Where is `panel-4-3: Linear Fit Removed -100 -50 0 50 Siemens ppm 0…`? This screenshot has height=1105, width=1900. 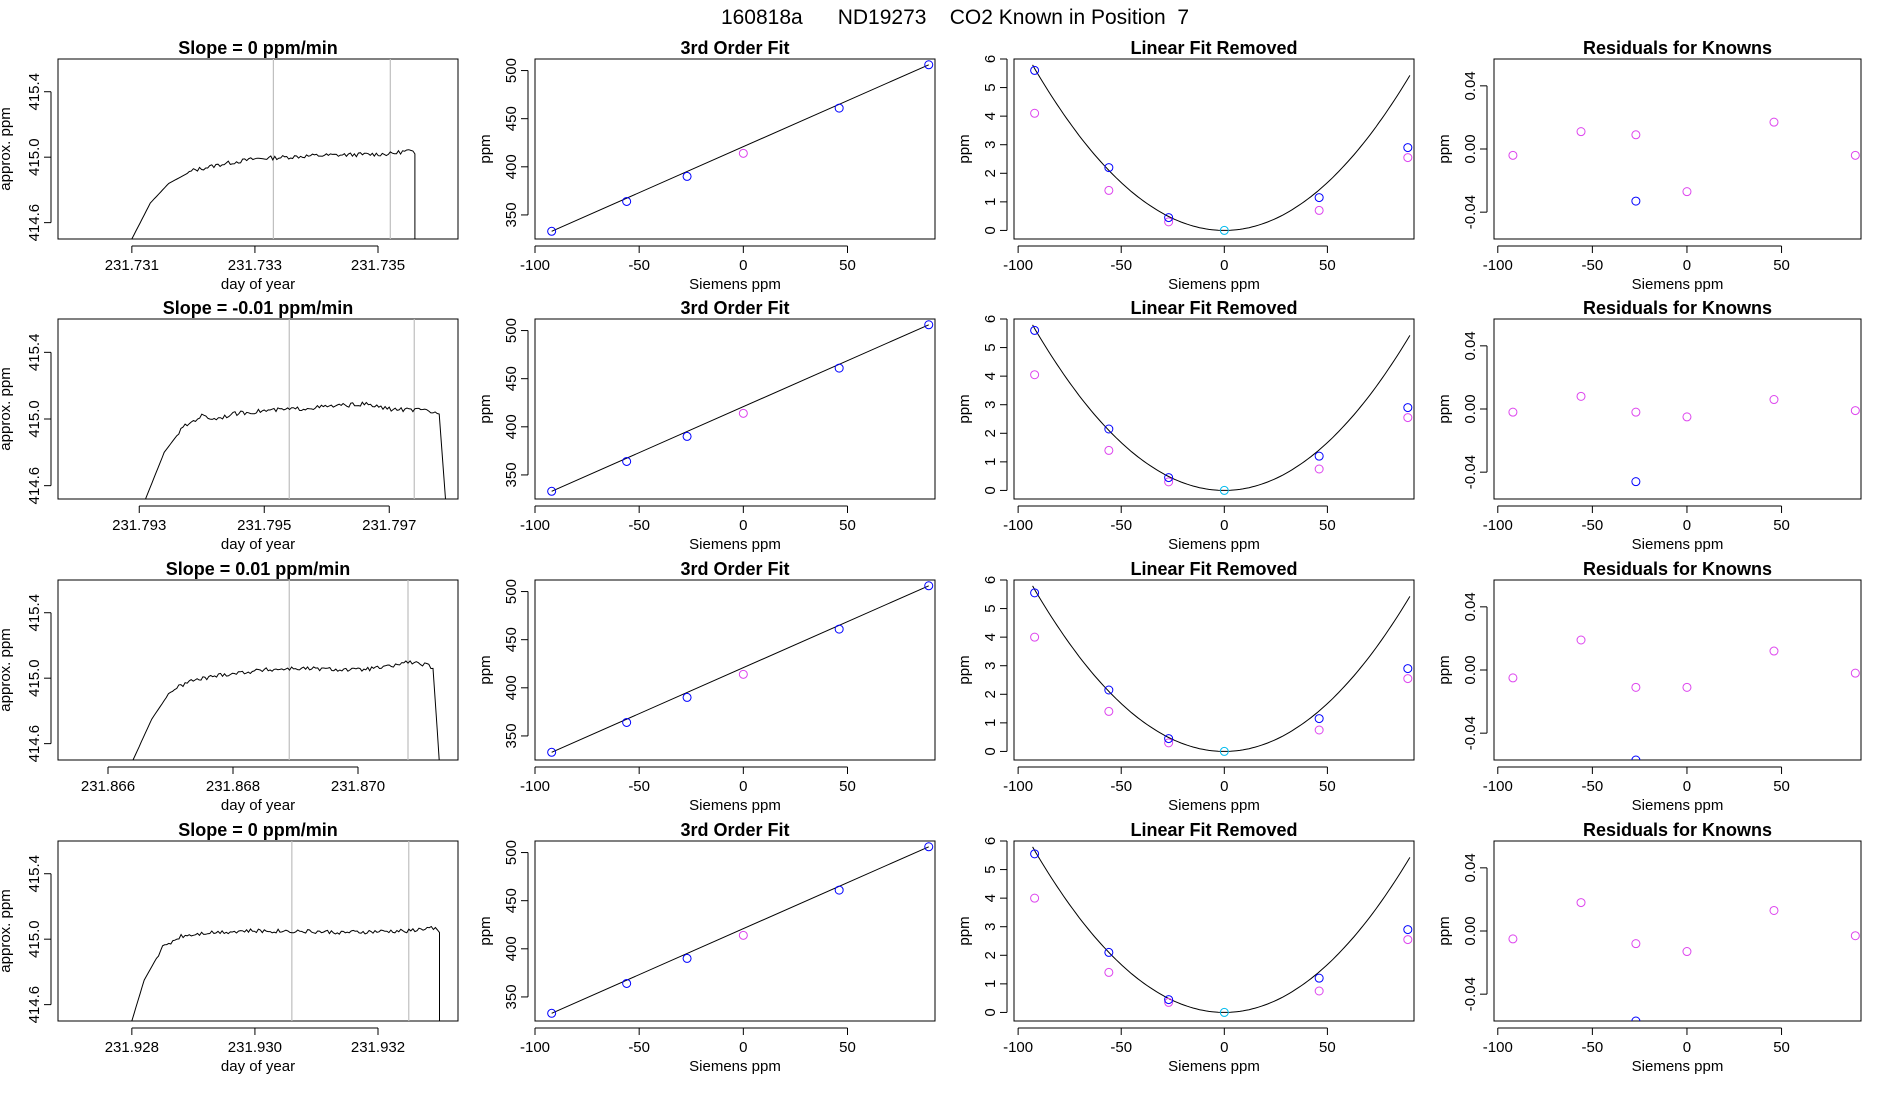 panel-4-3: Linear Fit Removed -100 -50 0 50 Siemens ppm 0… is located at coordinates (1185, 947).